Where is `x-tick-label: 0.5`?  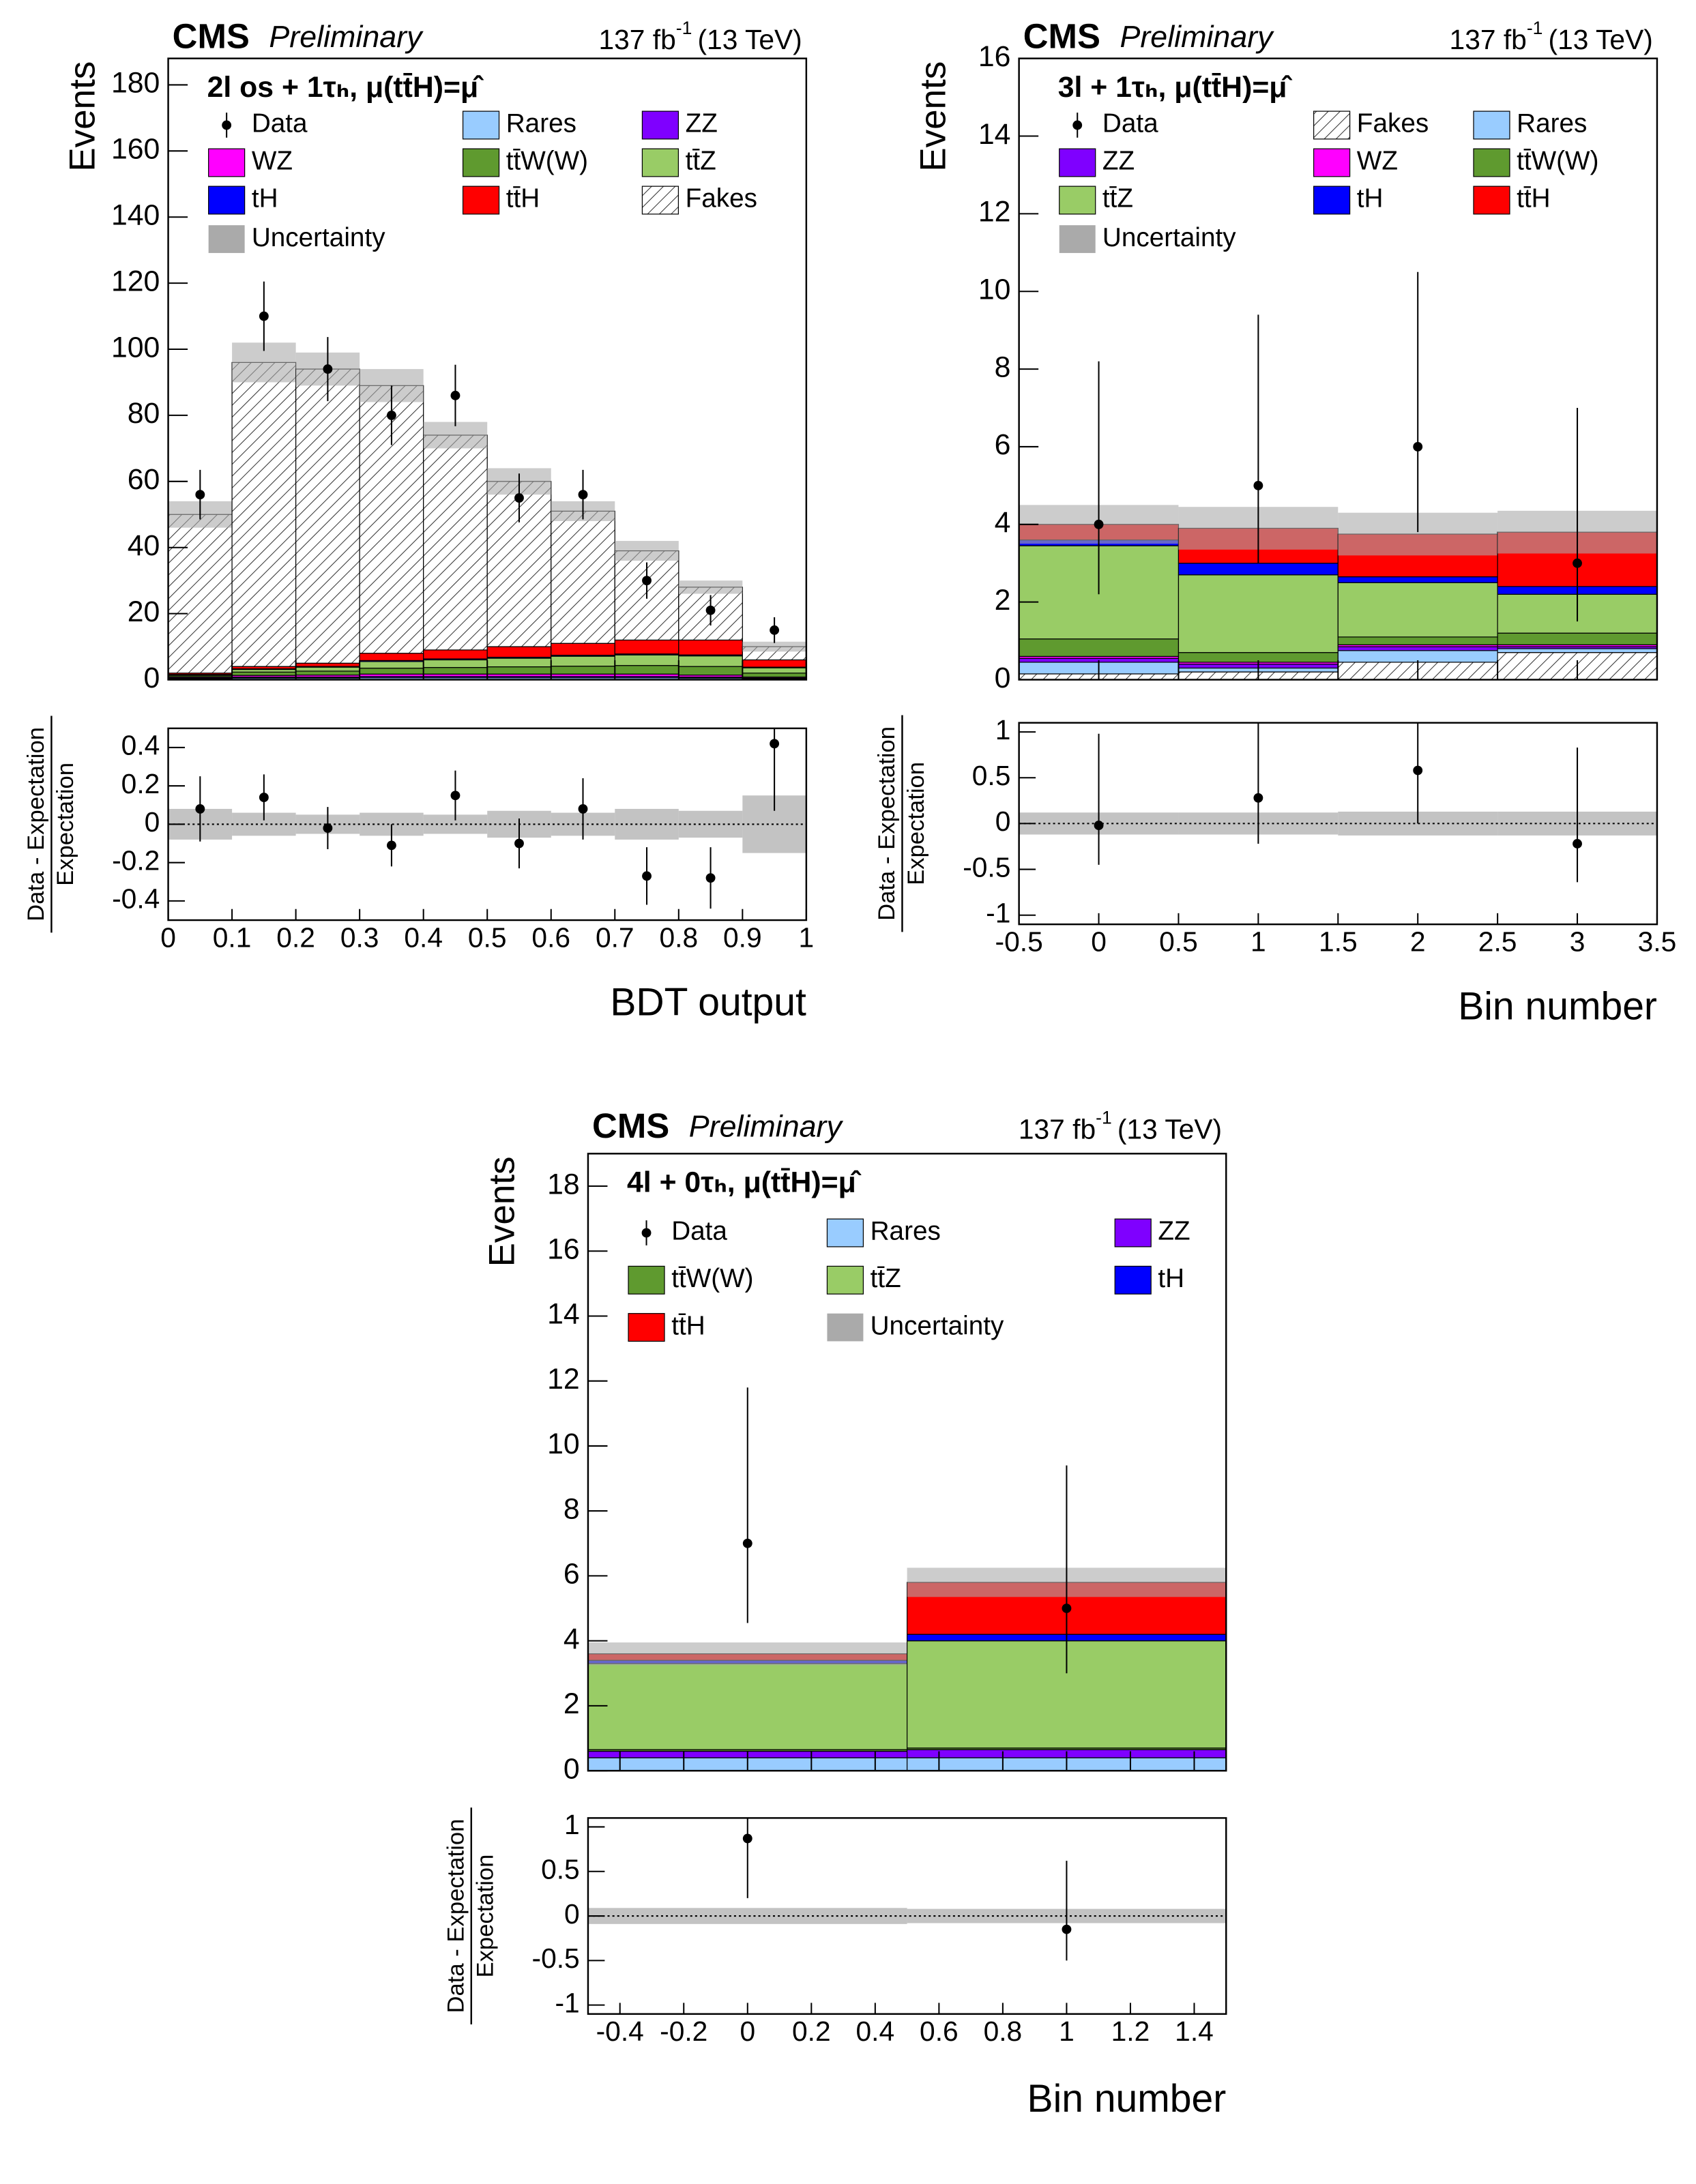 x-tick-label: 0.5 is located at coordinates (1178, 941).